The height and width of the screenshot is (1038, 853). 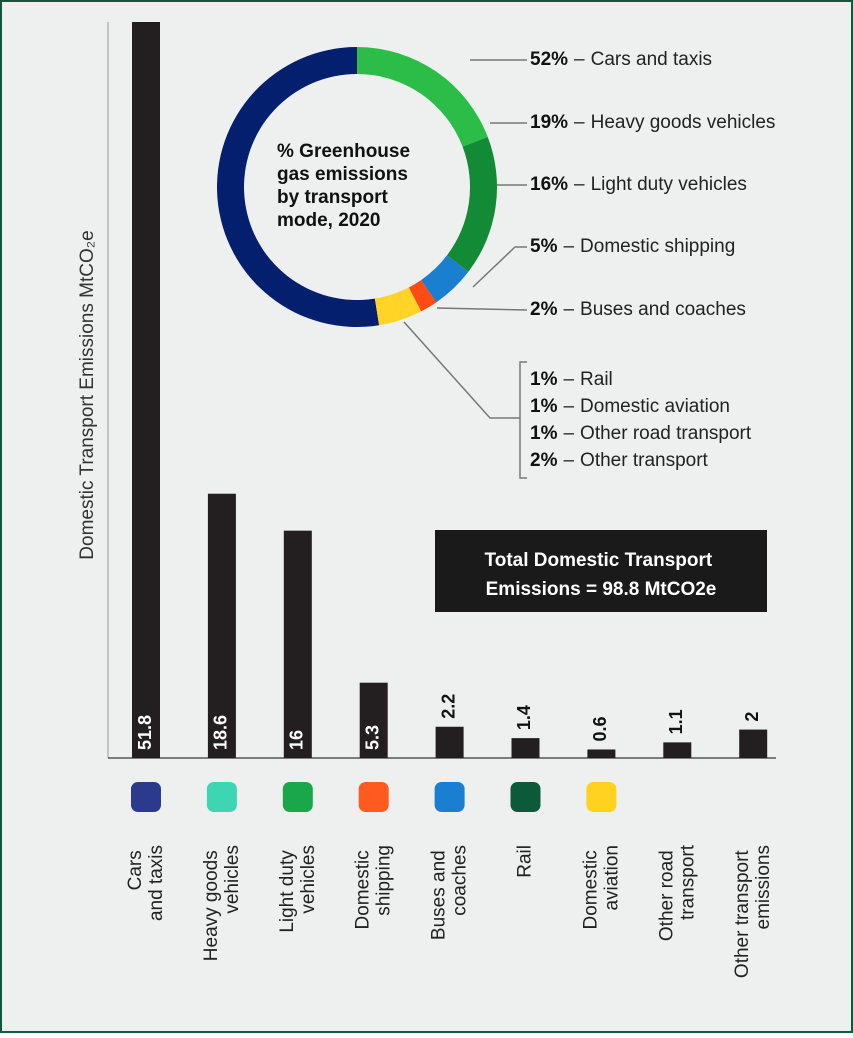 What do you see at coordinates (372, 737) in the screenshot?
I see `value-label: 5.3` at bounding box center [372, 737].